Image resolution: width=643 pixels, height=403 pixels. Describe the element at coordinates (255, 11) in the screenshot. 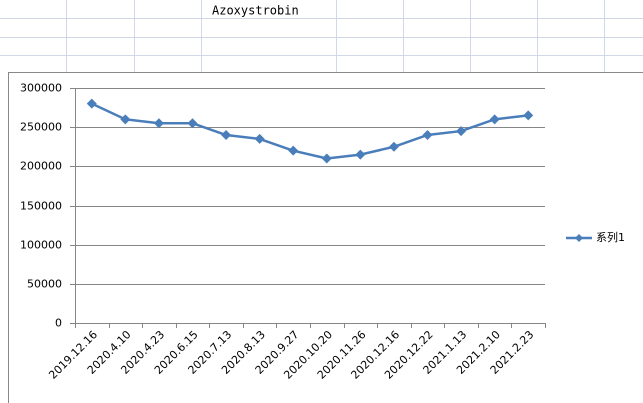

I see `sheet-title: Azoxystrobin` at that location.